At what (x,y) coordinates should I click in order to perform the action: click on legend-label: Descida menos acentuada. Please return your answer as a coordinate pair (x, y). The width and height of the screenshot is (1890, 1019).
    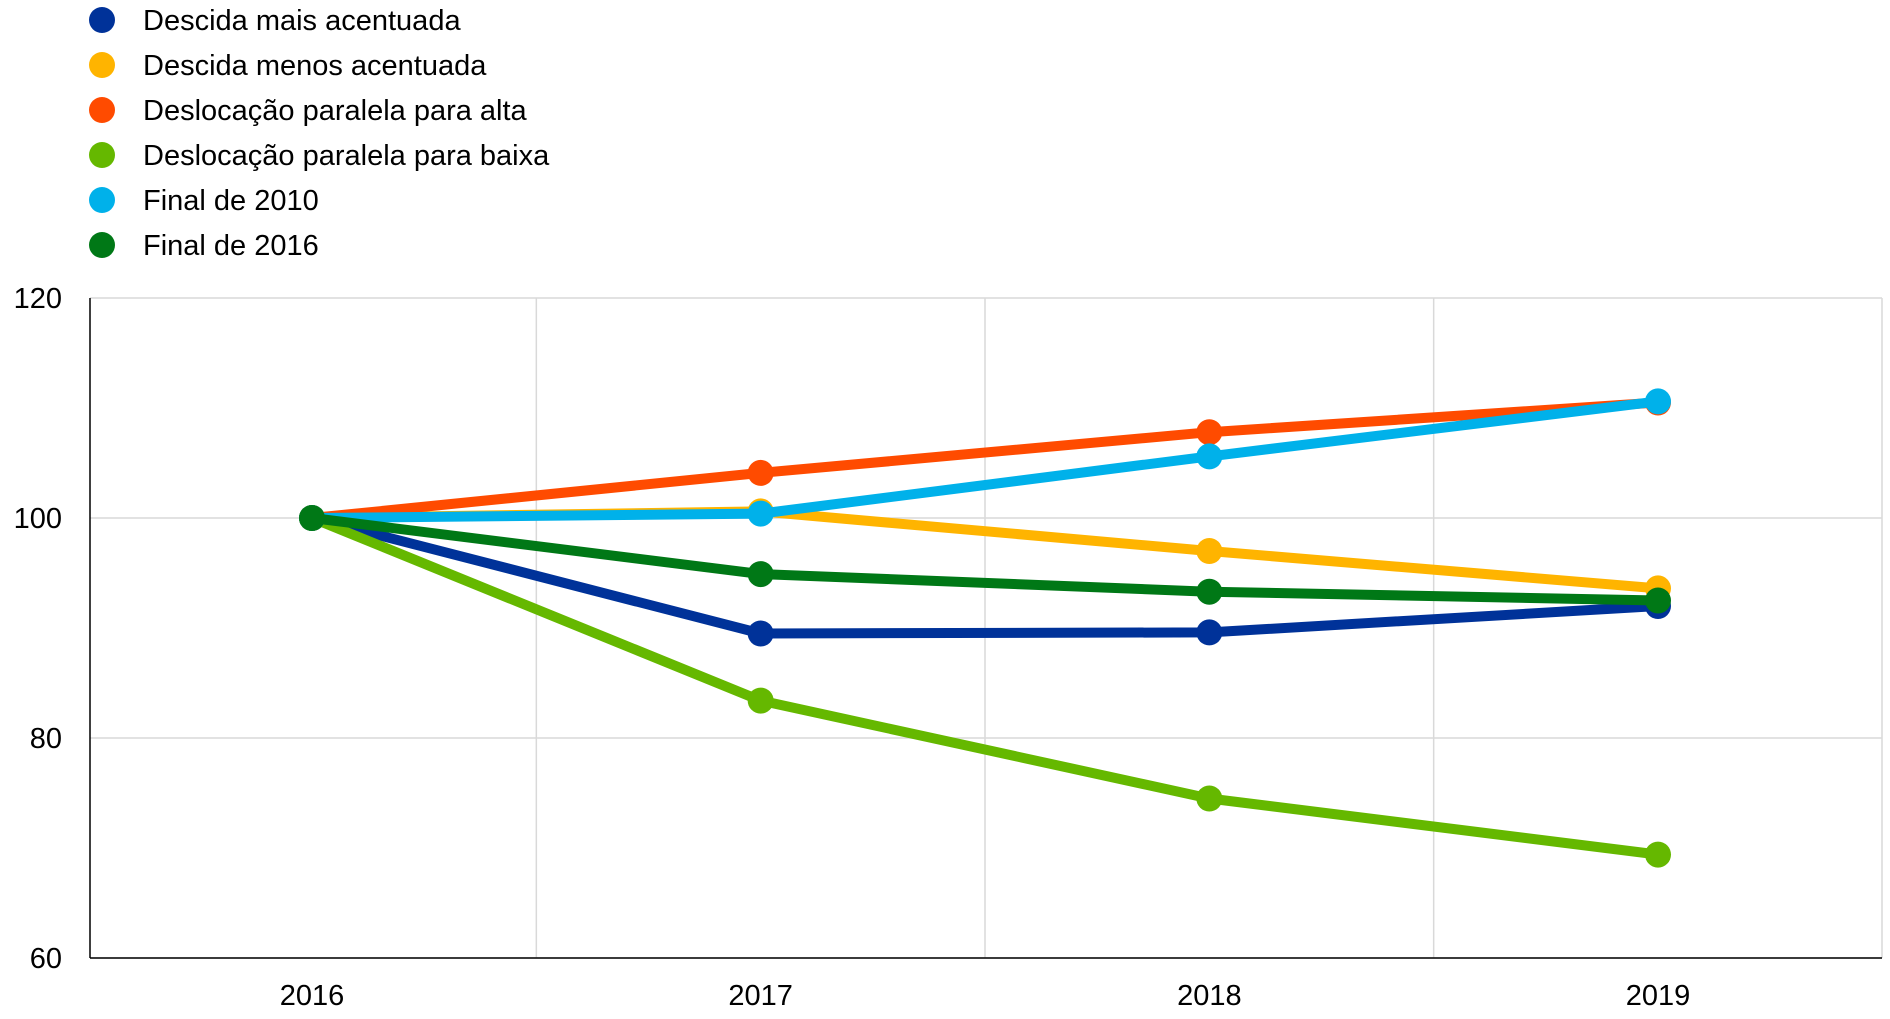
    Looking at the image, I should click on (315, 66).